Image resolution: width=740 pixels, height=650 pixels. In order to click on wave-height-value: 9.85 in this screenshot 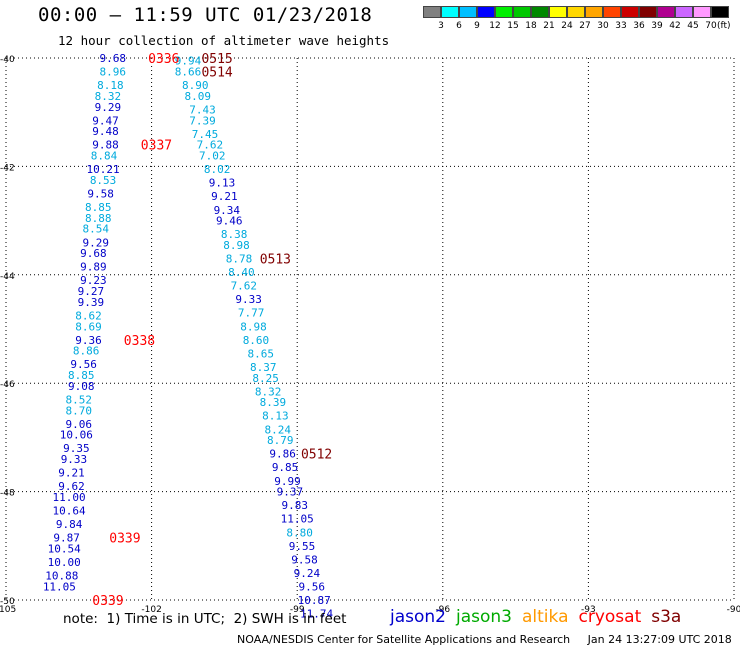, I will do `click(285, 467)`.